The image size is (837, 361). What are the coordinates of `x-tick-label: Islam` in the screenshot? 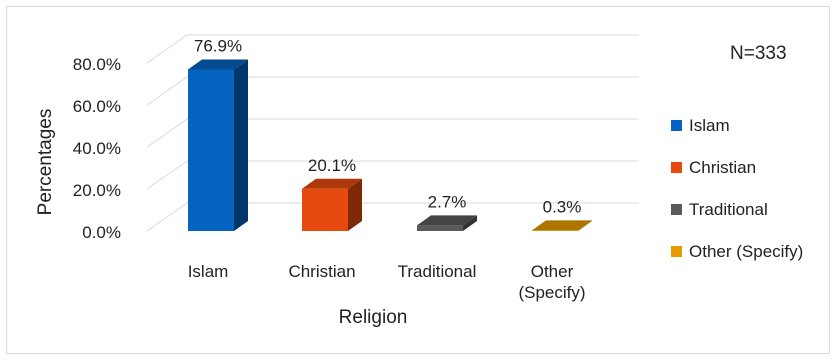 It's located at (208, 271).